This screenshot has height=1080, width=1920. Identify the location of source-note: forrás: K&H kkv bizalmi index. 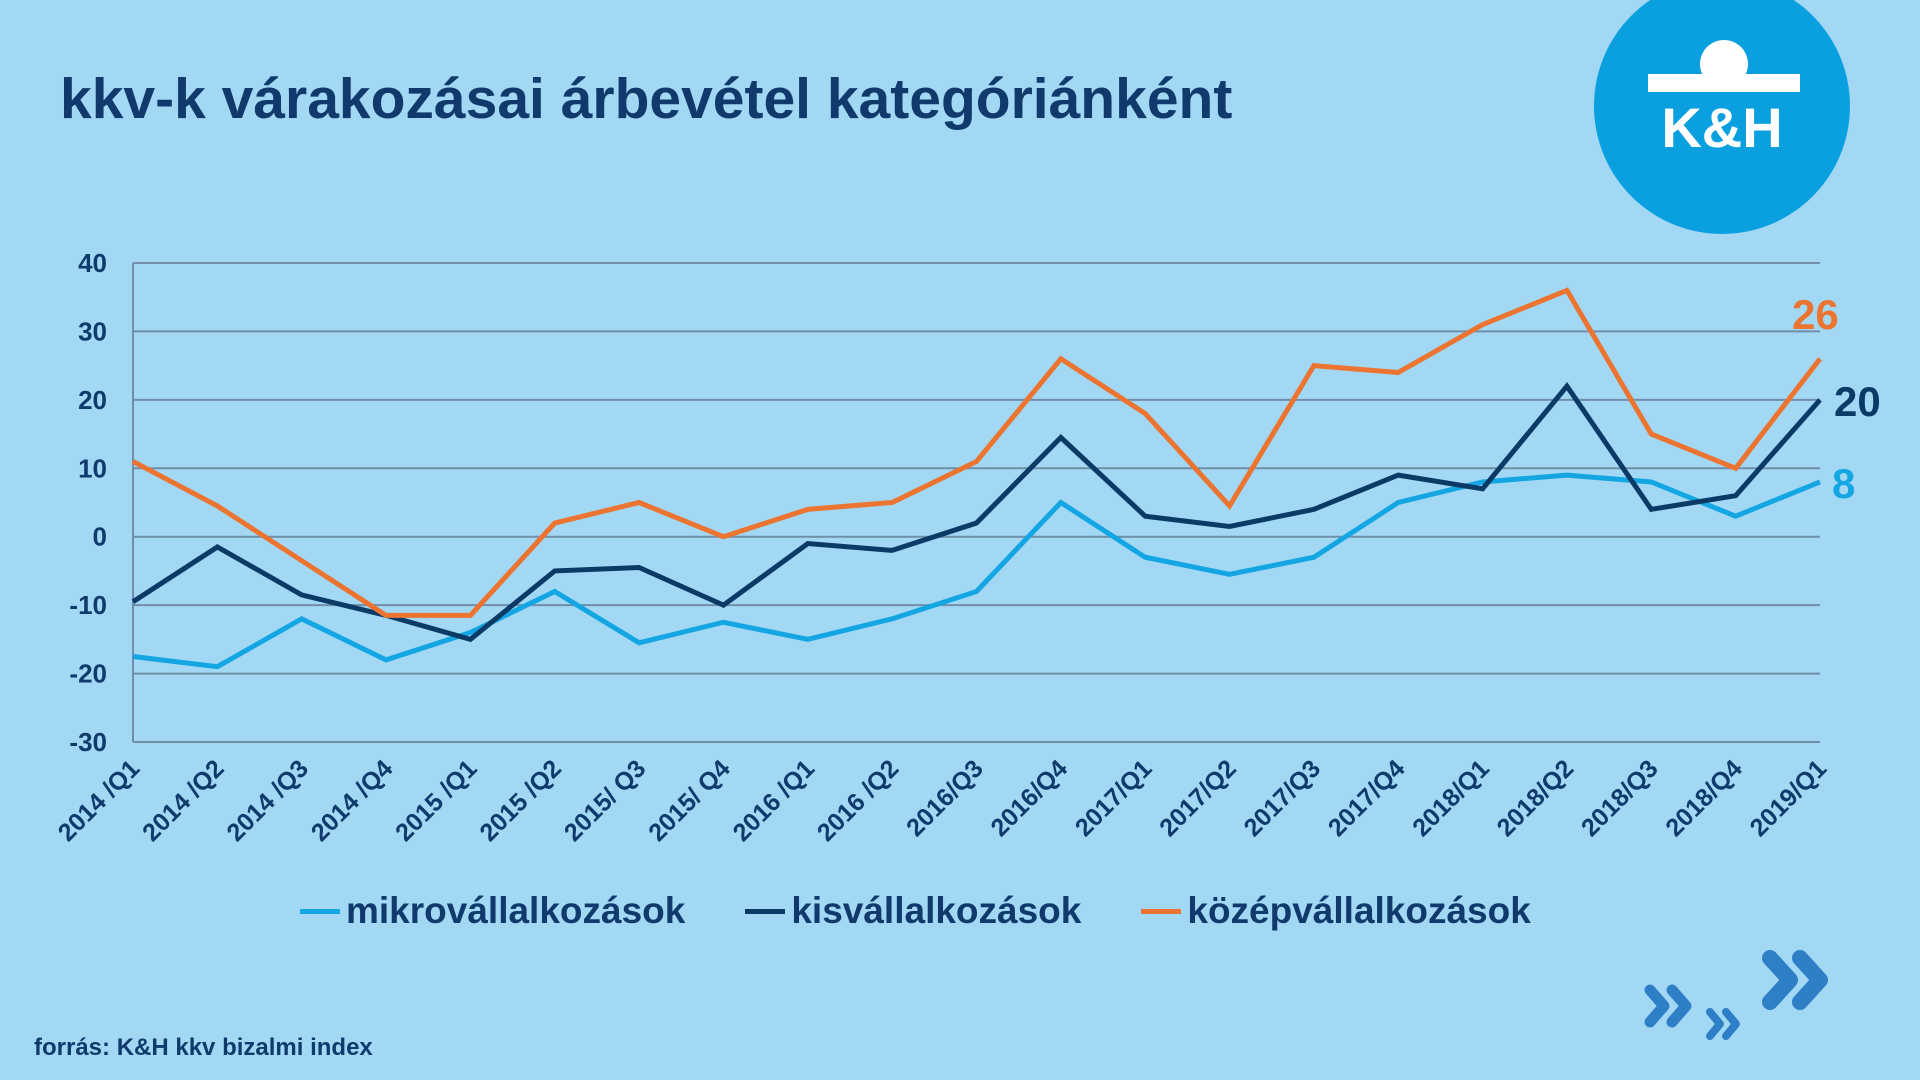
(203, 1047).